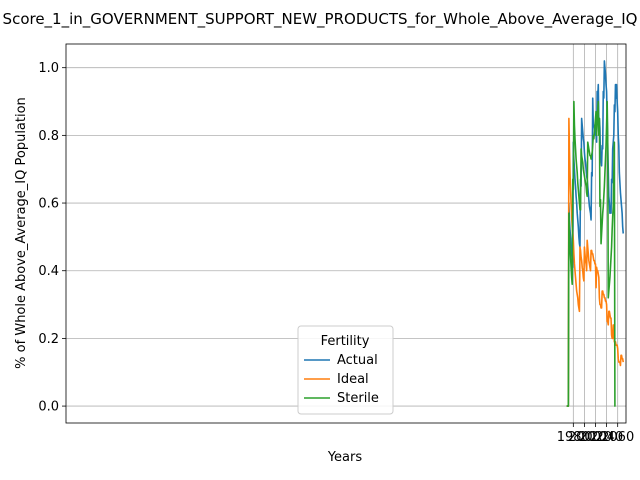  Describe the element at coordinates (358, 398) in the screenshot. I see `legend-label-sterile: Sterile` at that location.